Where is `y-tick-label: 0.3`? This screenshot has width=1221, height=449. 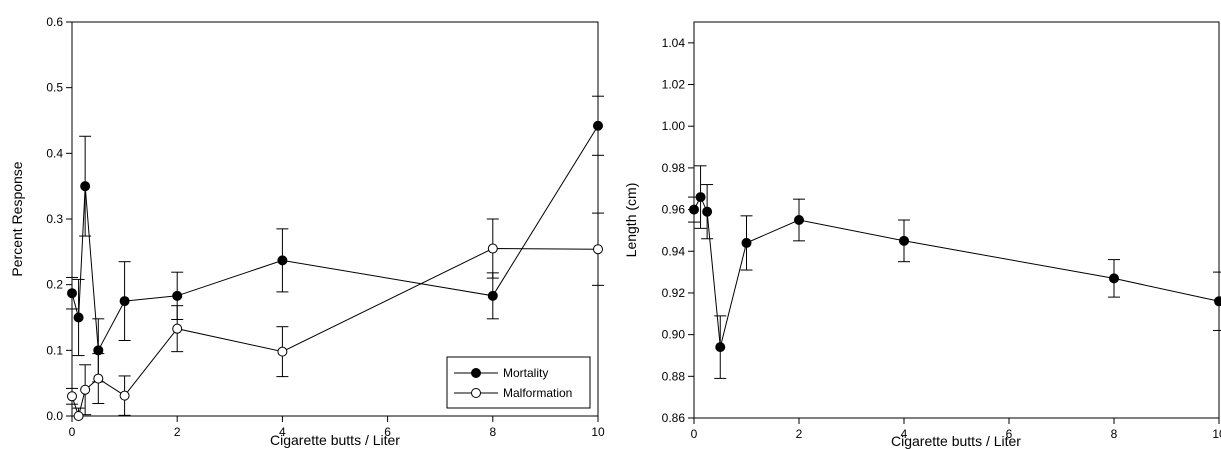
y-tick-label: 0.3 is located at coordinates (54, 219).